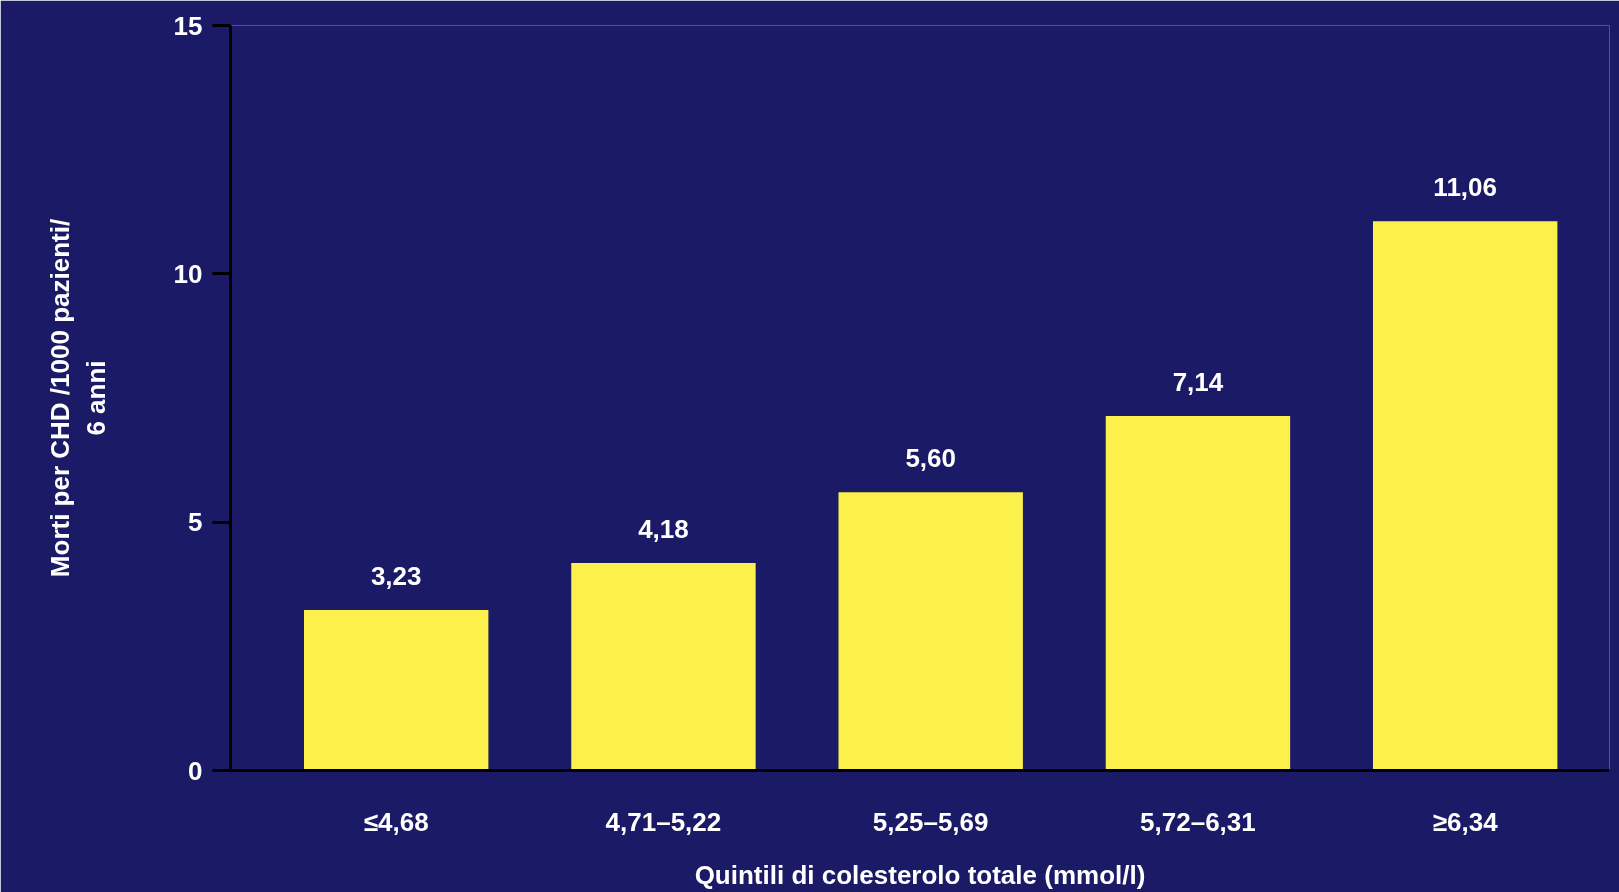  What do you see at coordinates (77, 398) in the screenshot?
I see `y-axis-title: Morti per CHD /1000 pazienti/ 6 anni` at bounding box center [77, 398].